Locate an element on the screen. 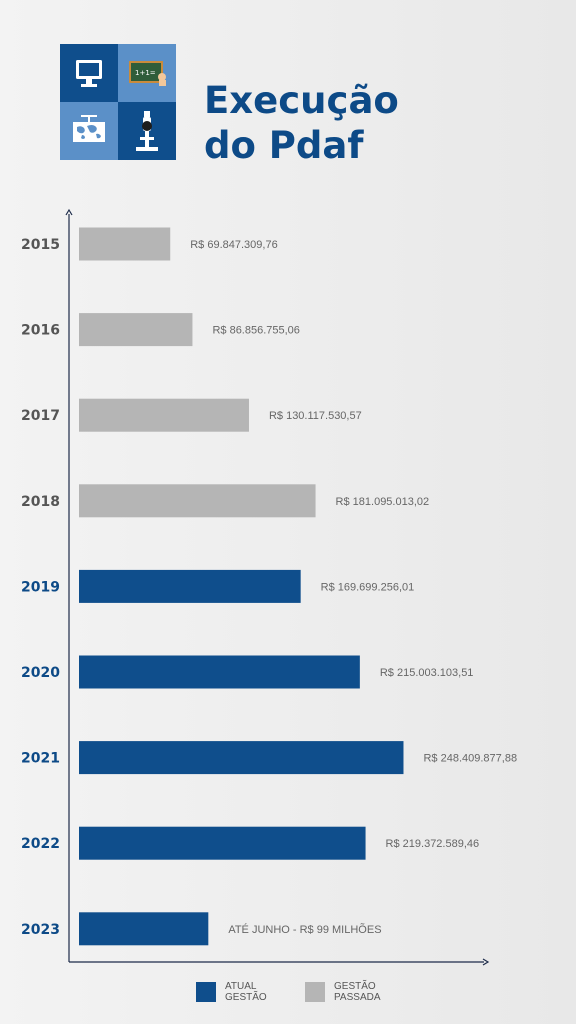 Image resolution: width=576 pixels, height=1024 pixels. legend-label-current-line1: ATUAL is located at coordinates (241, 986).